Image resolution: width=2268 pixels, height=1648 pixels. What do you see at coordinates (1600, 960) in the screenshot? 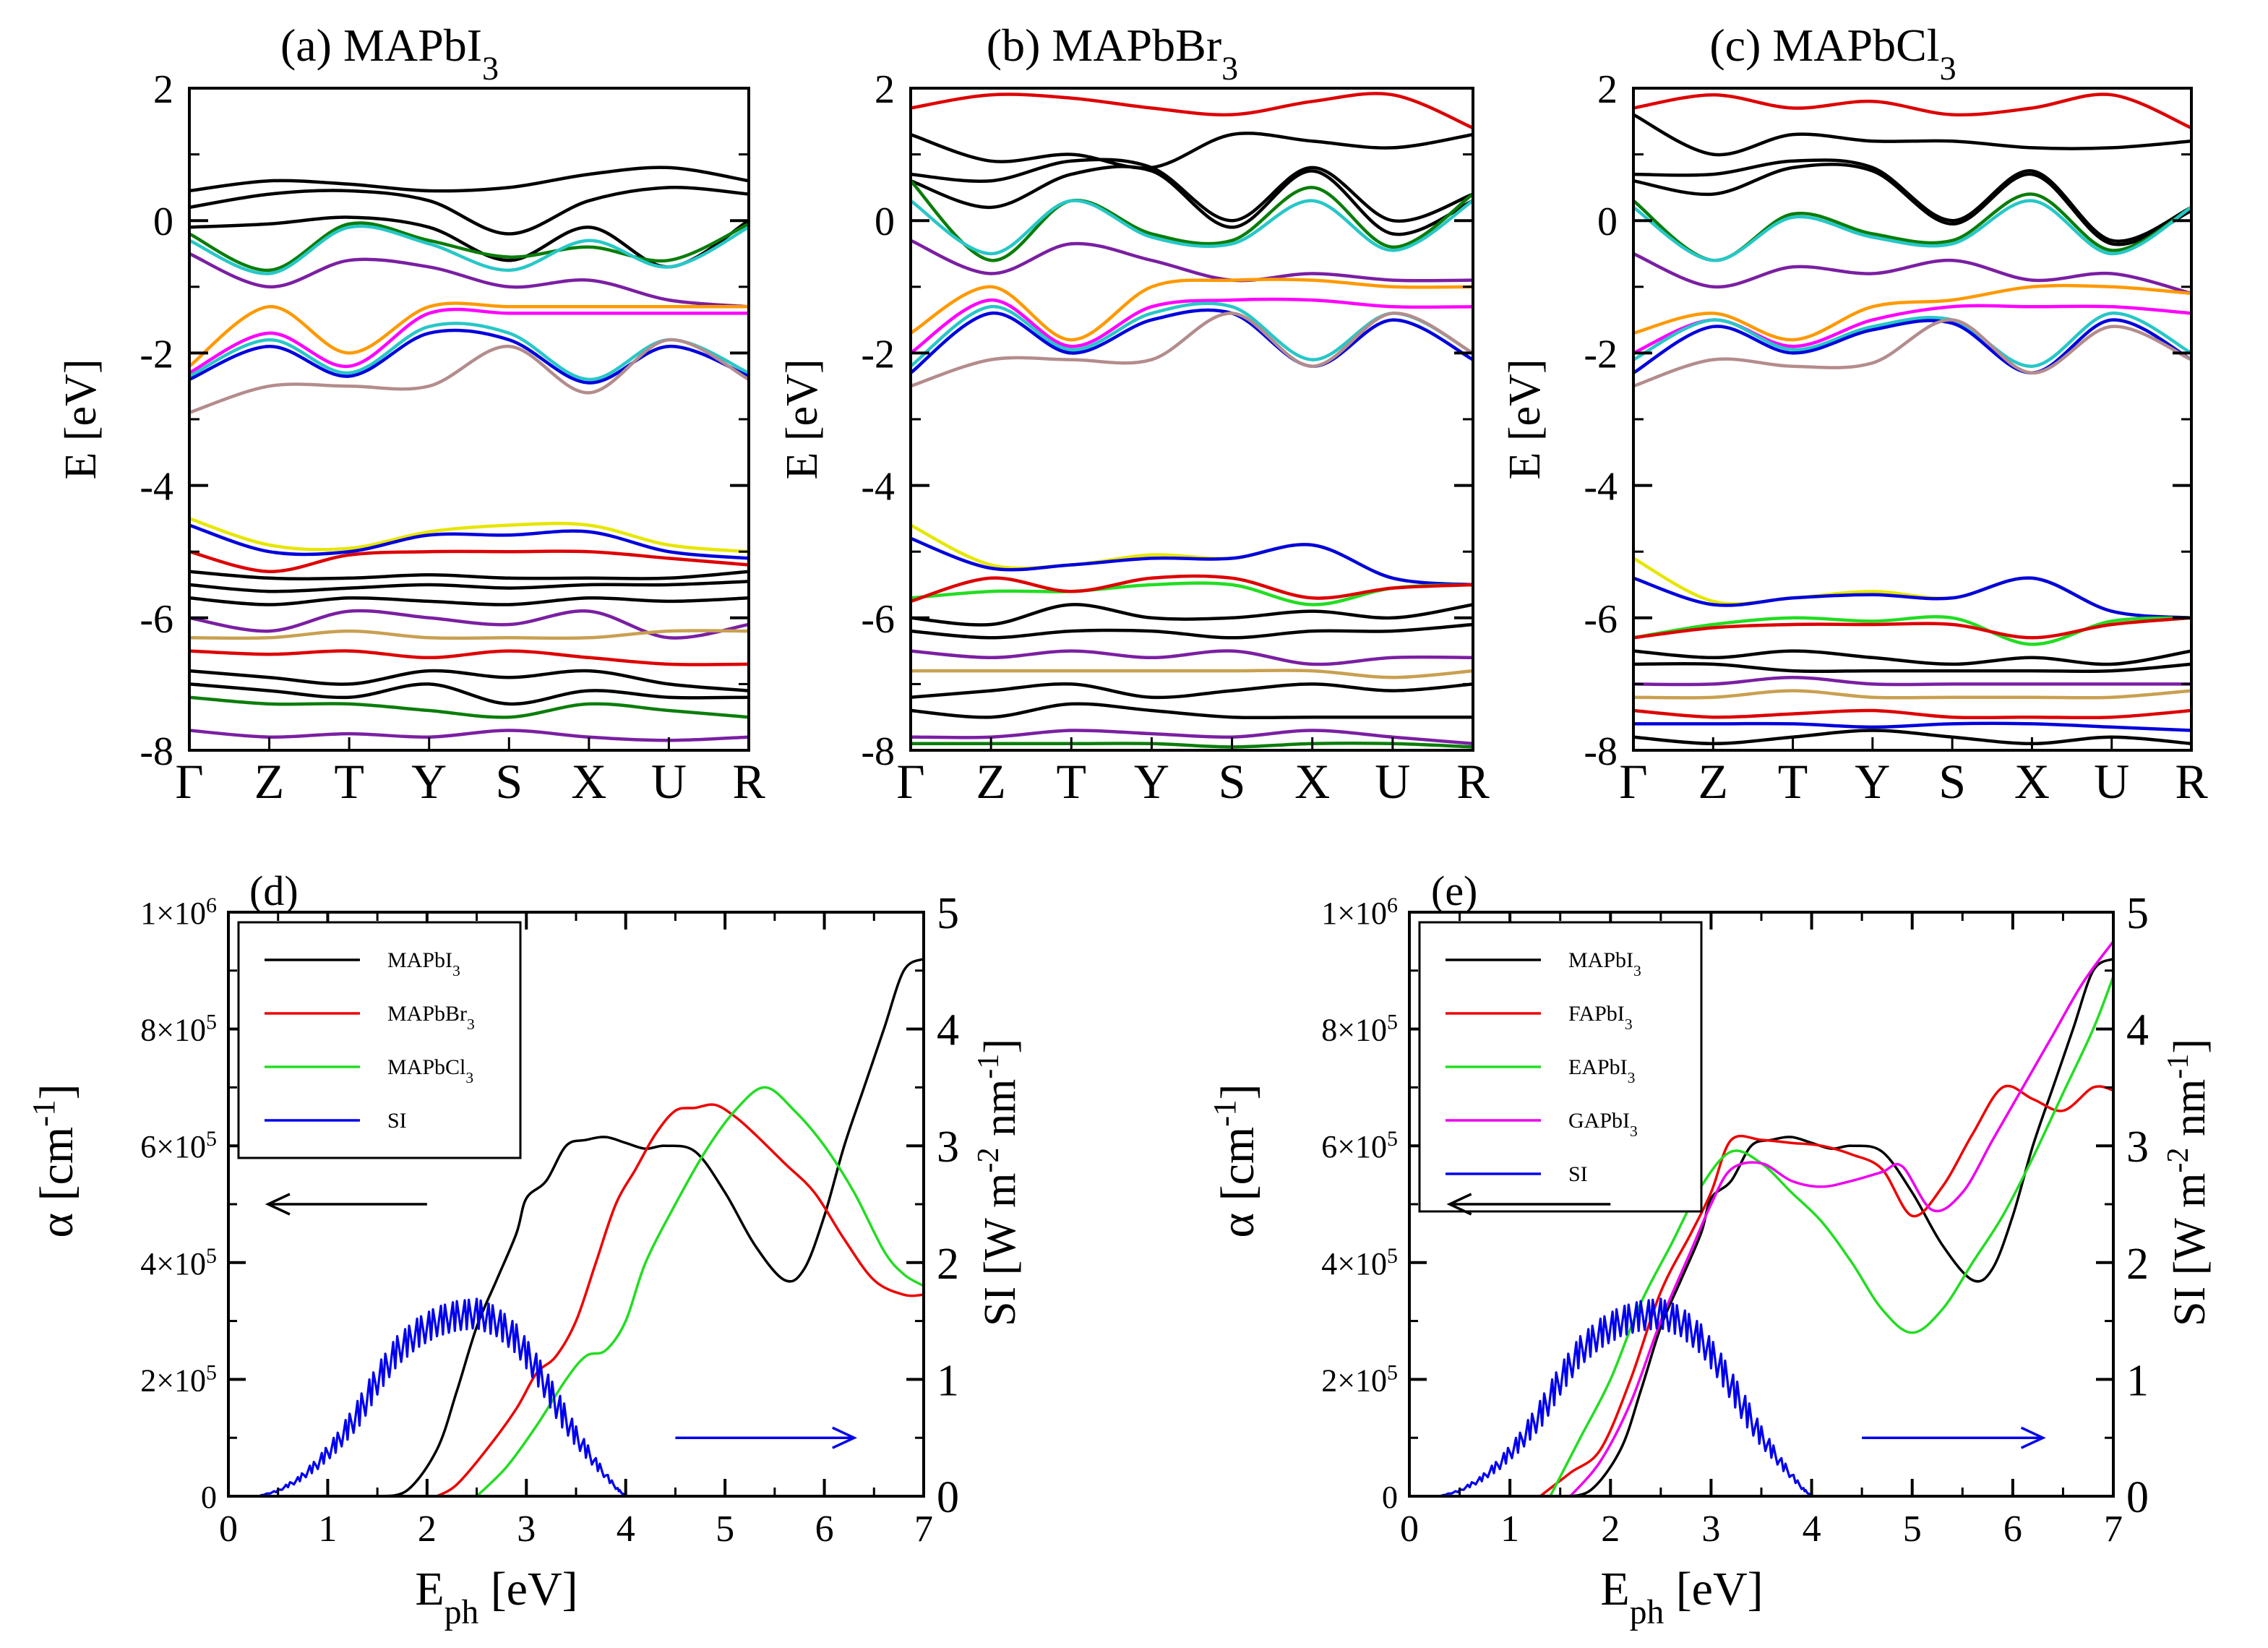
I see `legend-label-part: MAPbI` at bounding box center [1600, 960].